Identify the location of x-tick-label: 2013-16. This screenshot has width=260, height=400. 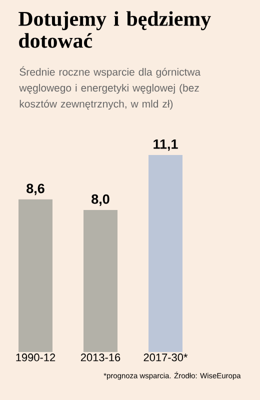
(100, 358).